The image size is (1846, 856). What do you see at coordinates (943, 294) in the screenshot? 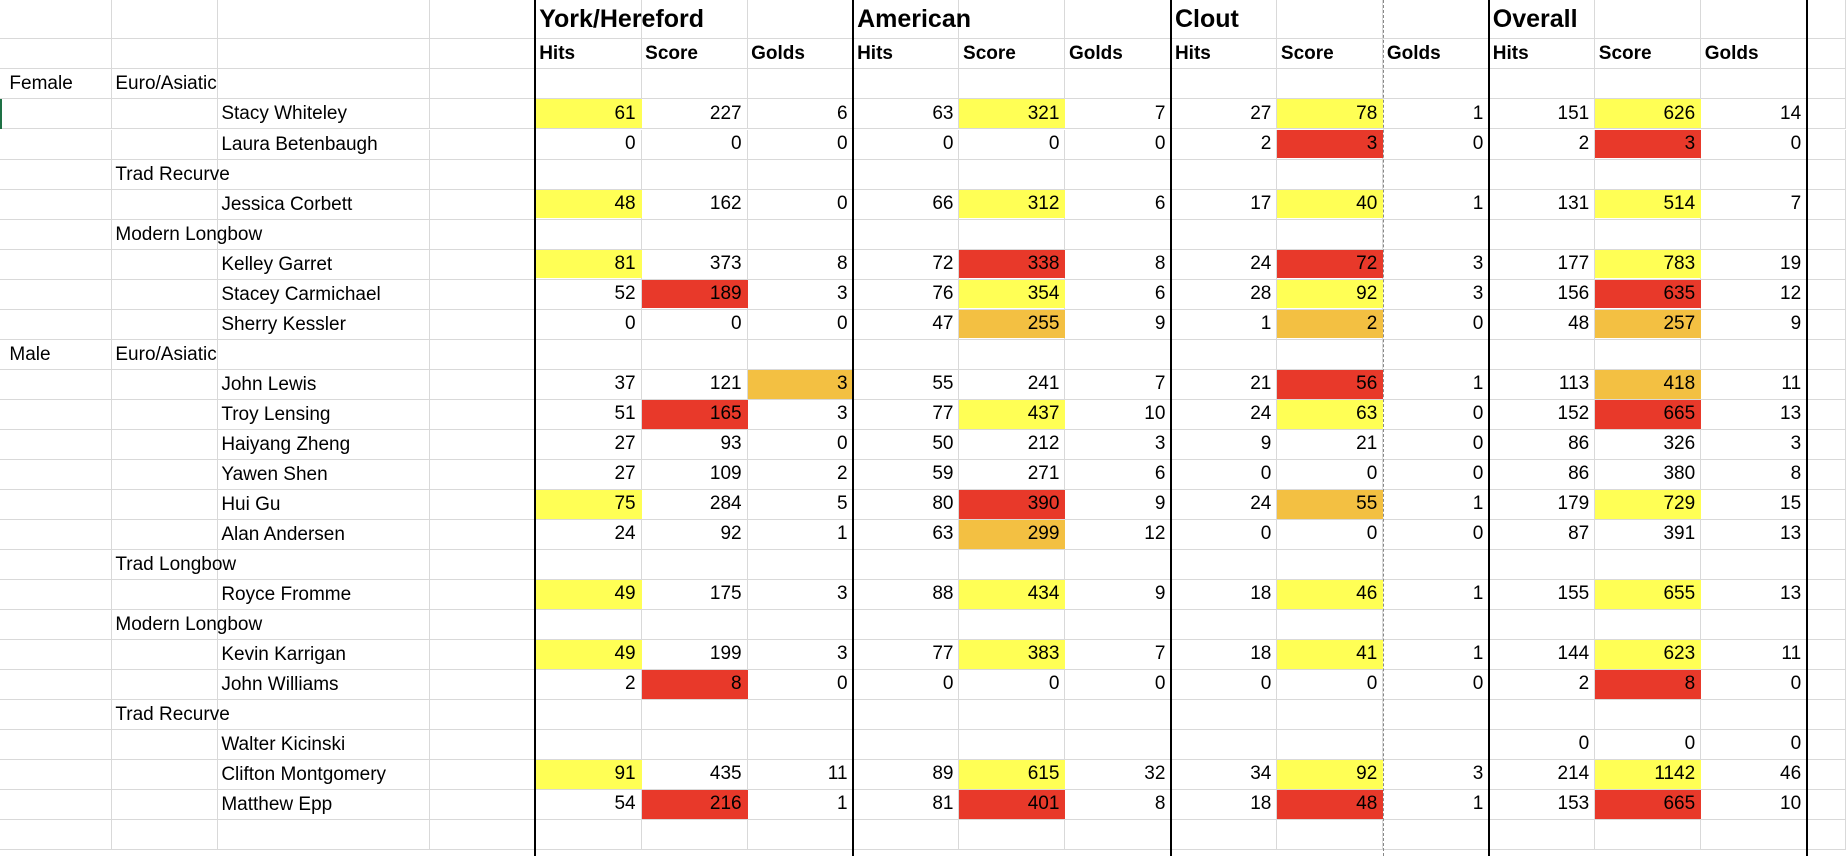
I see `score-cell: 76` at bounding box center [943, 294].